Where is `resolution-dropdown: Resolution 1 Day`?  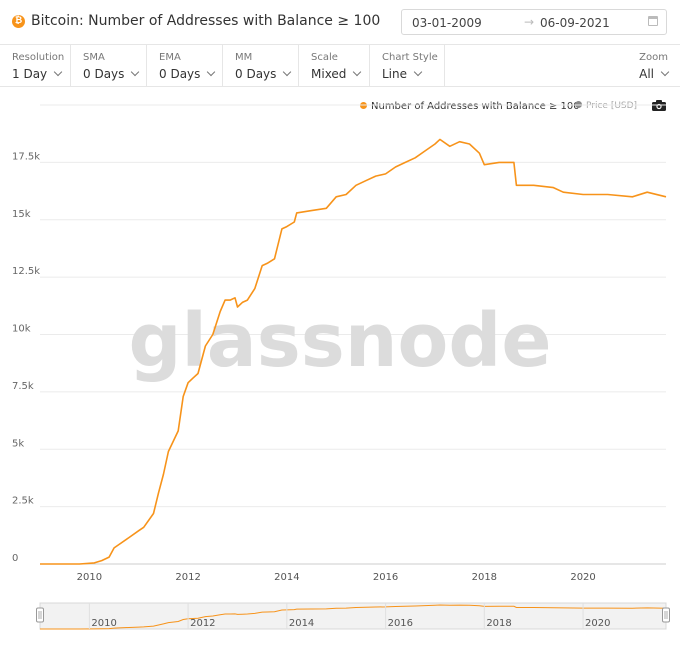
resolution-dropdown: Resolution 1 Day is located at coordinates (35, 66).